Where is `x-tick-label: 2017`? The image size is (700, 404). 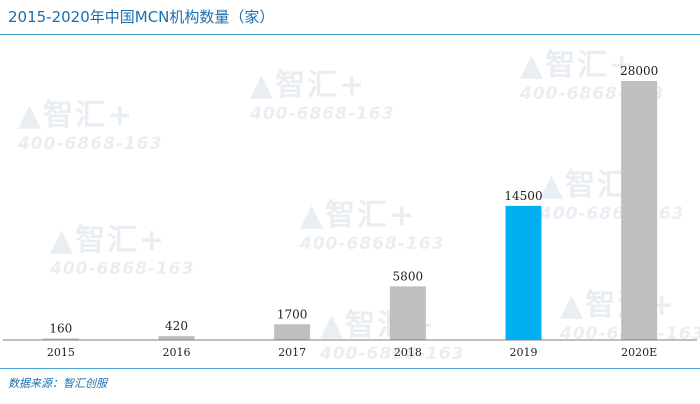 x-tick-label: 2017 is located at coordinates (292, 352).